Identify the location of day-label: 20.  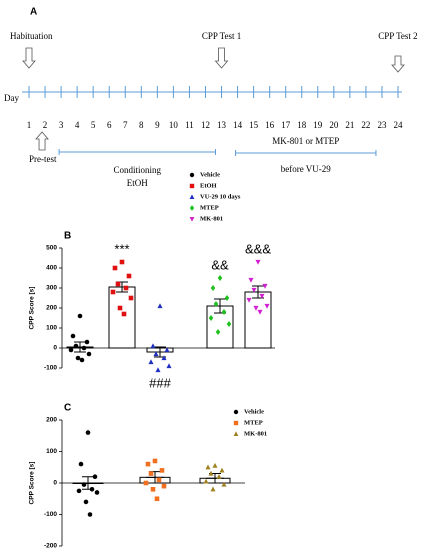
(334, 125).